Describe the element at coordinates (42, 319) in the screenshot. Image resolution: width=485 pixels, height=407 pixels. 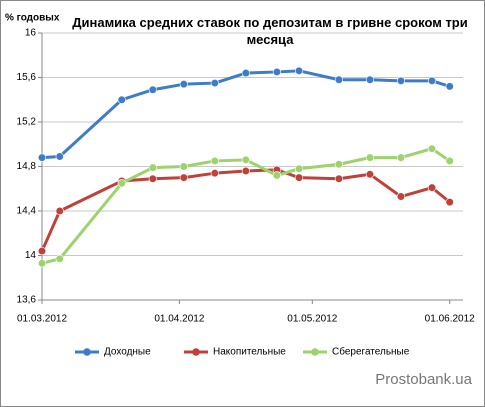
I see `x-tick-label: 01.03.2012` at that location.